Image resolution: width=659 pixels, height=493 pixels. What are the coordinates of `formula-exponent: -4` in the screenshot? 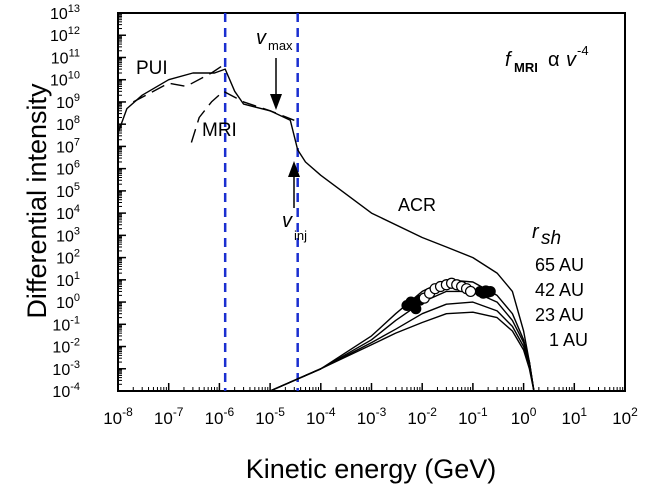 It's located at (583, 50).